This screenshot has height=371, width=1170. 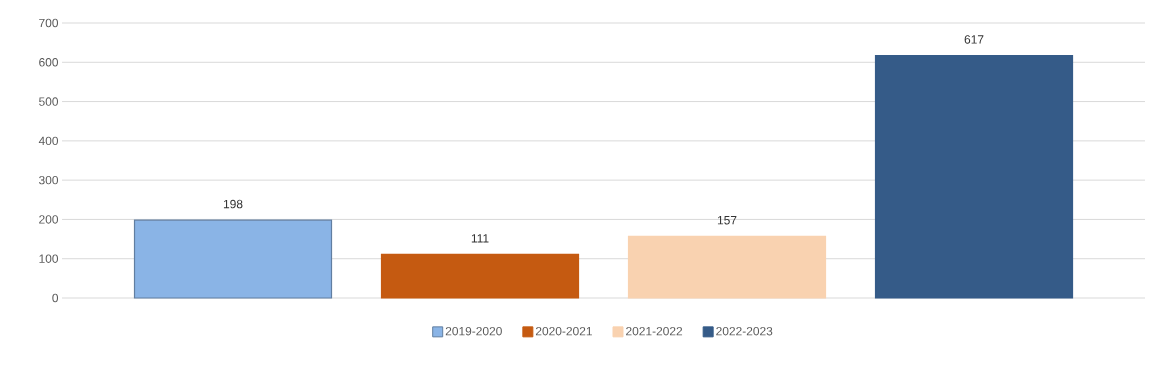 What do you see at coordinates (727, 220) in the screenshot?
I see `data-label: 157` at bounding box center [727, 220].